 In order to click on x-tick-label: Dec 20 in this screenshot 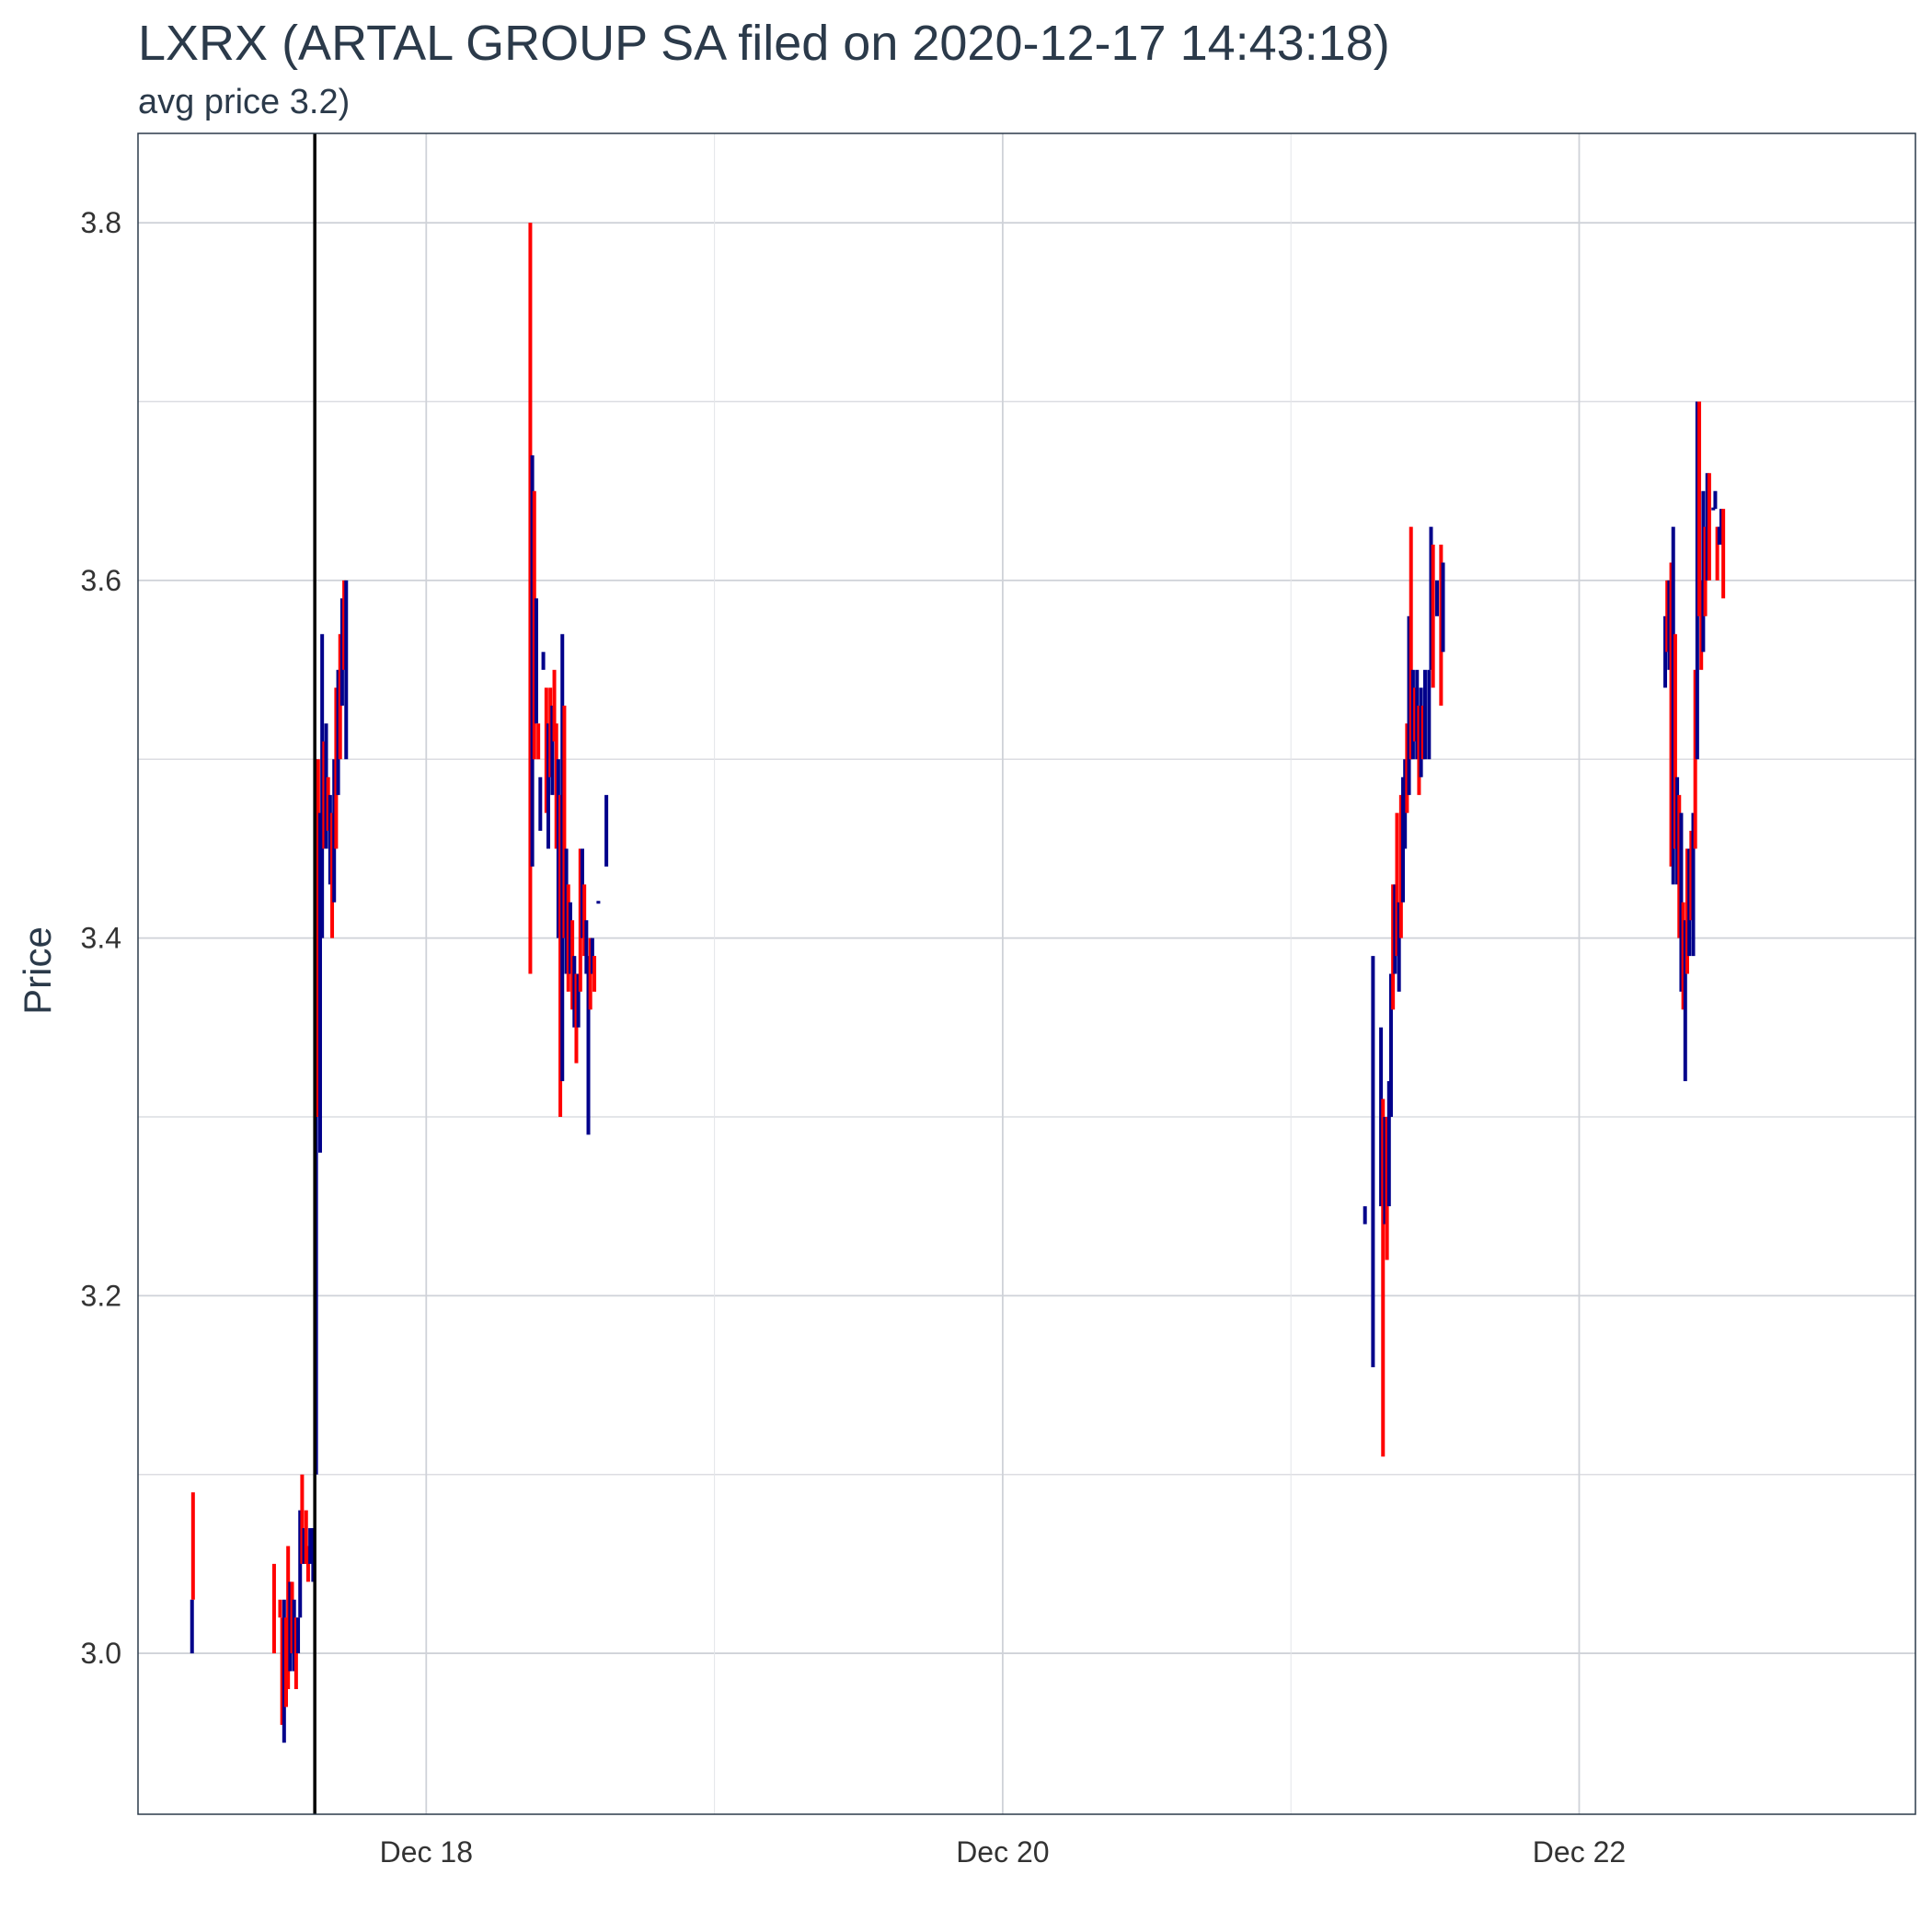, I will do `click(1002, 1852)`.